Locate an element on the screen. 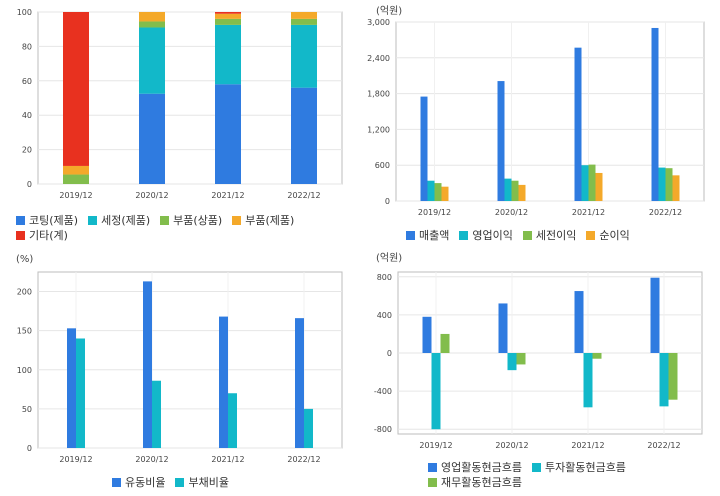 This screenshot has height=496, width=720. unit-label: (%) is located at coordinates (24, 259).